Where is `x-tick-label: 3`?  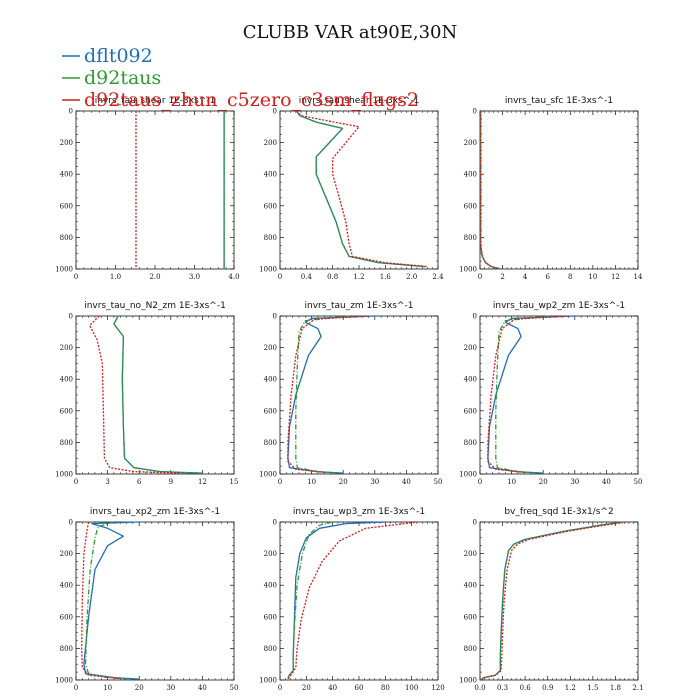
x-tick-label: 3 is located at coordinates (107, 482).